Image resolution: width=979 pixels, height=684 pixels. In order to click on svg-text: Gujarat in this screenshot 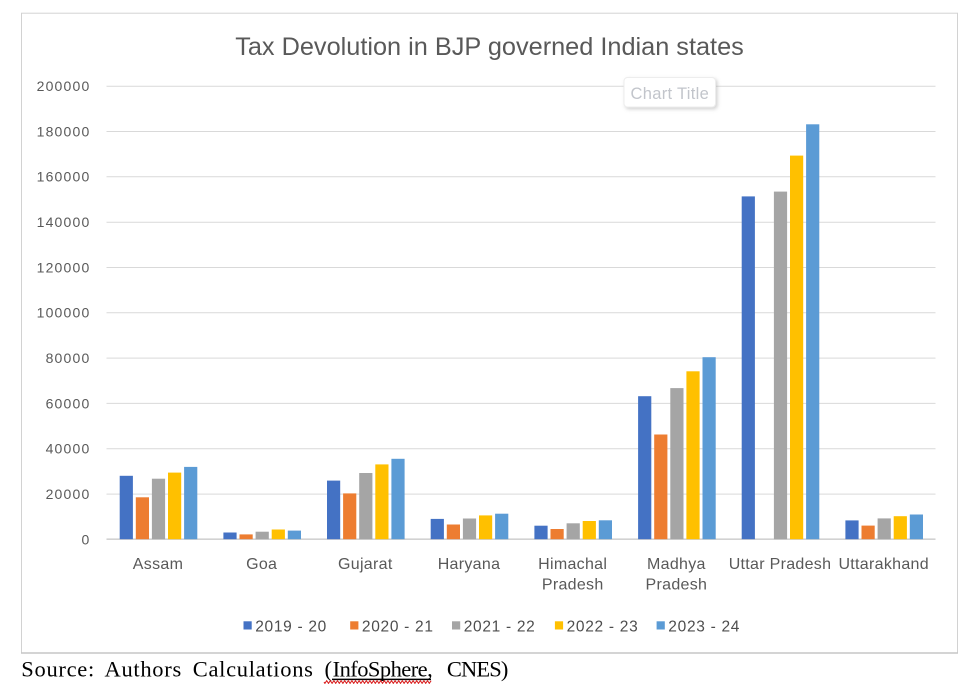, I will do `click(365, 564)`.